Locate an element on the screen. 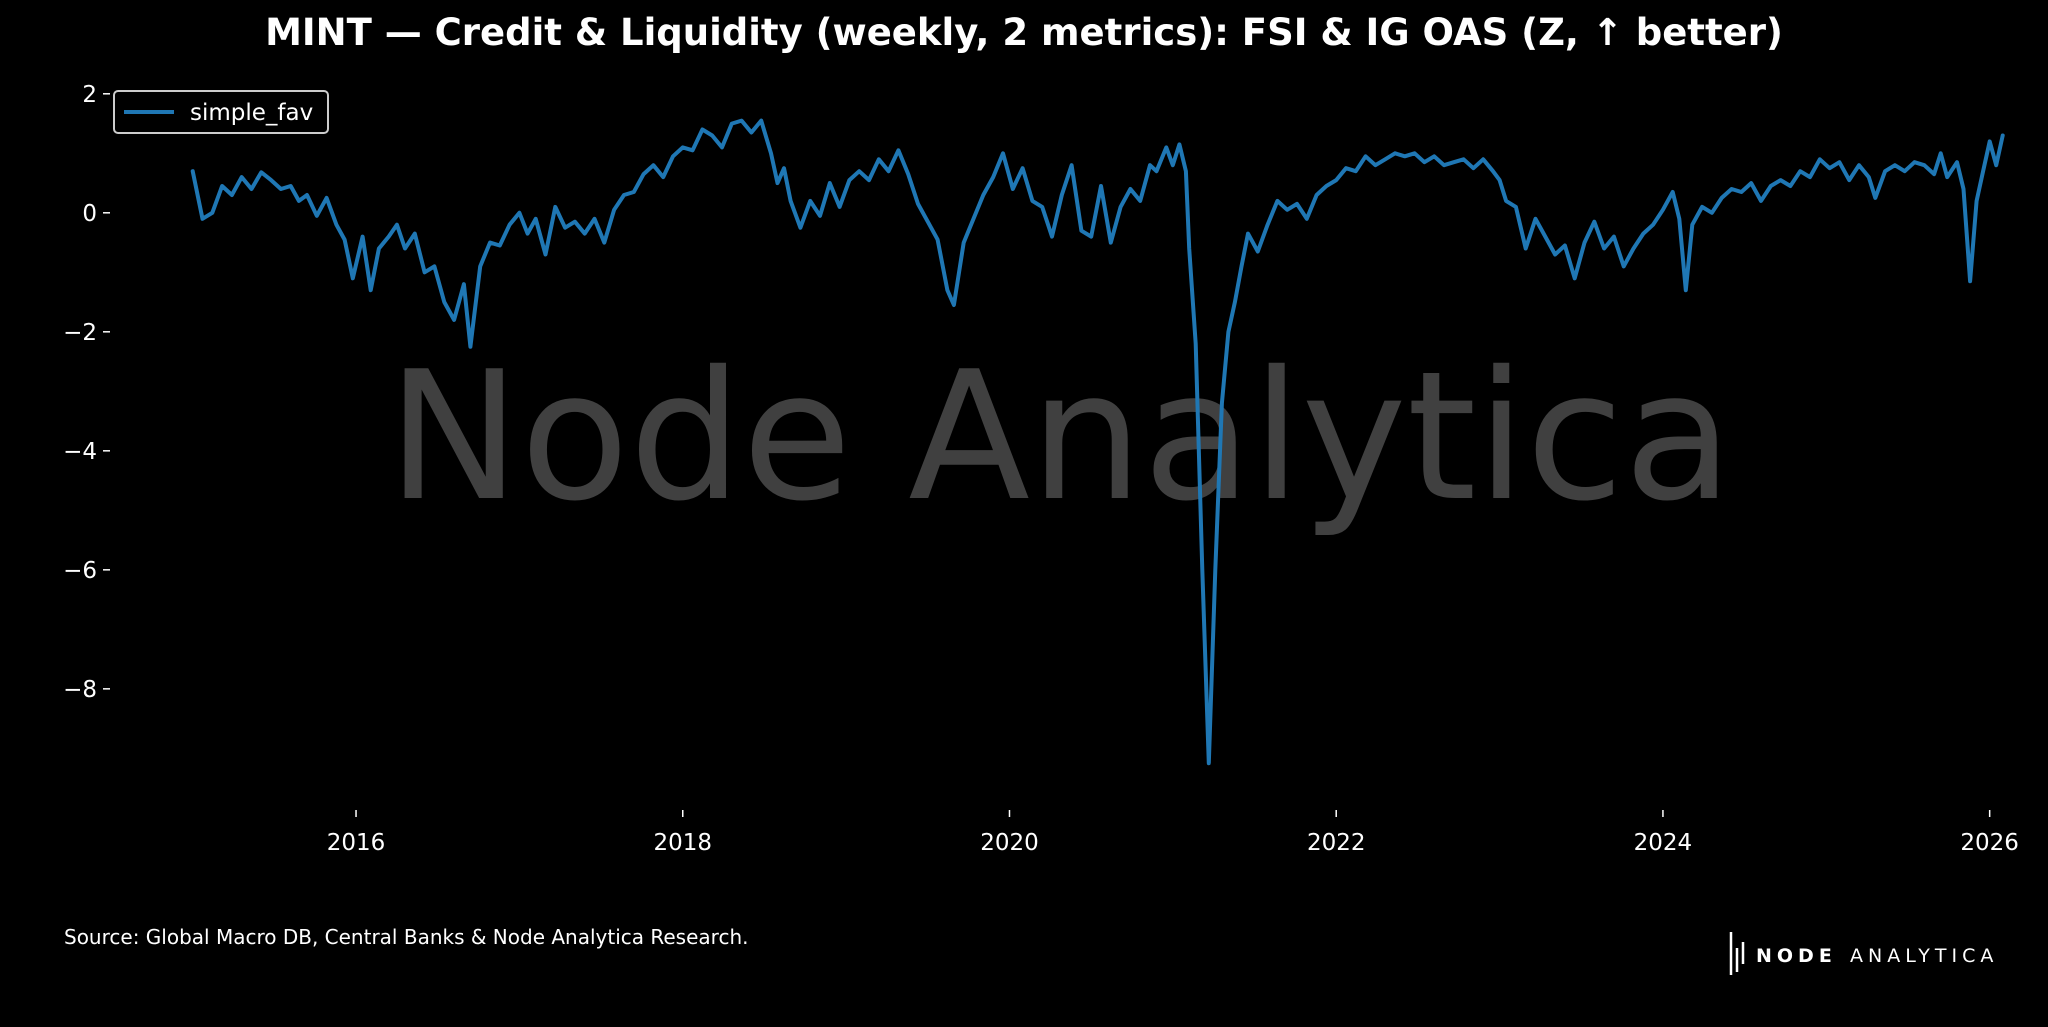  x-tick-label: 2018 is located at coordinates (682, 843).